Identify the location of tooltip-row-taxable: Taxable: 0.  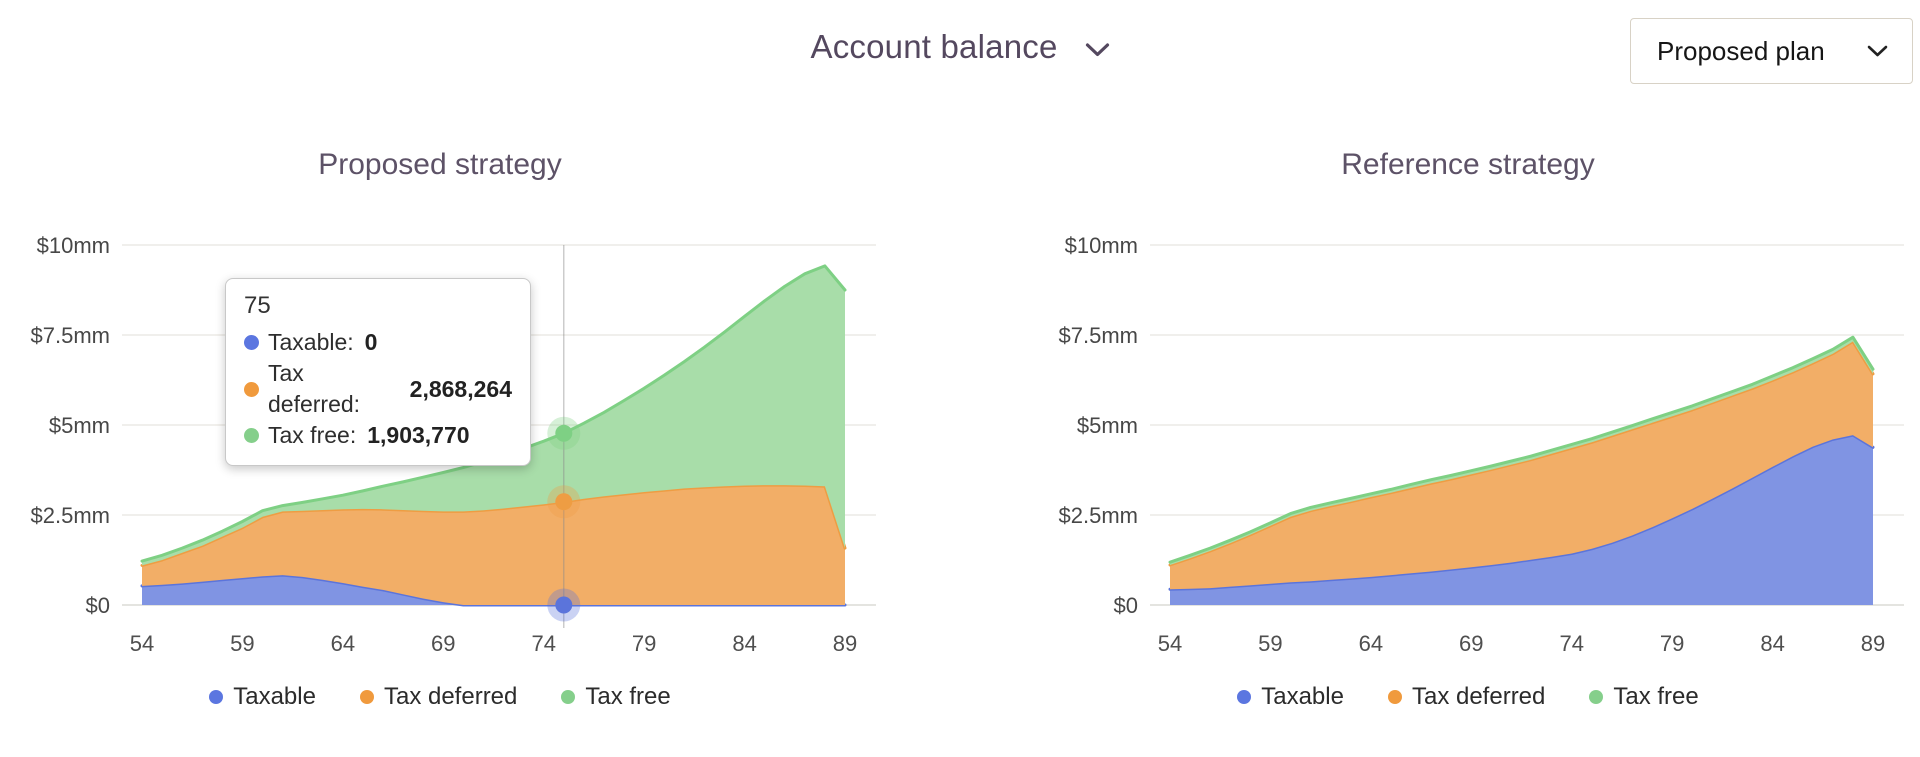
(378, 342).